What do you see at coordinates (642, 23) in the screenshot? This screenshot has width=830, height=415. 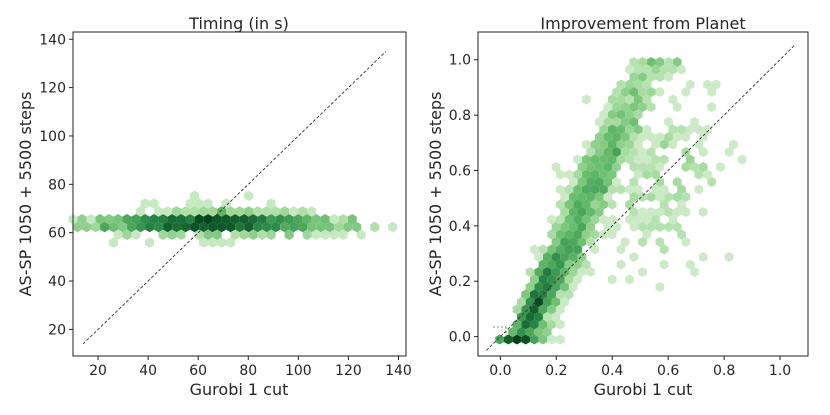 I see `improvement-title: Improvement from Planet` at bounding box center [642, 23].